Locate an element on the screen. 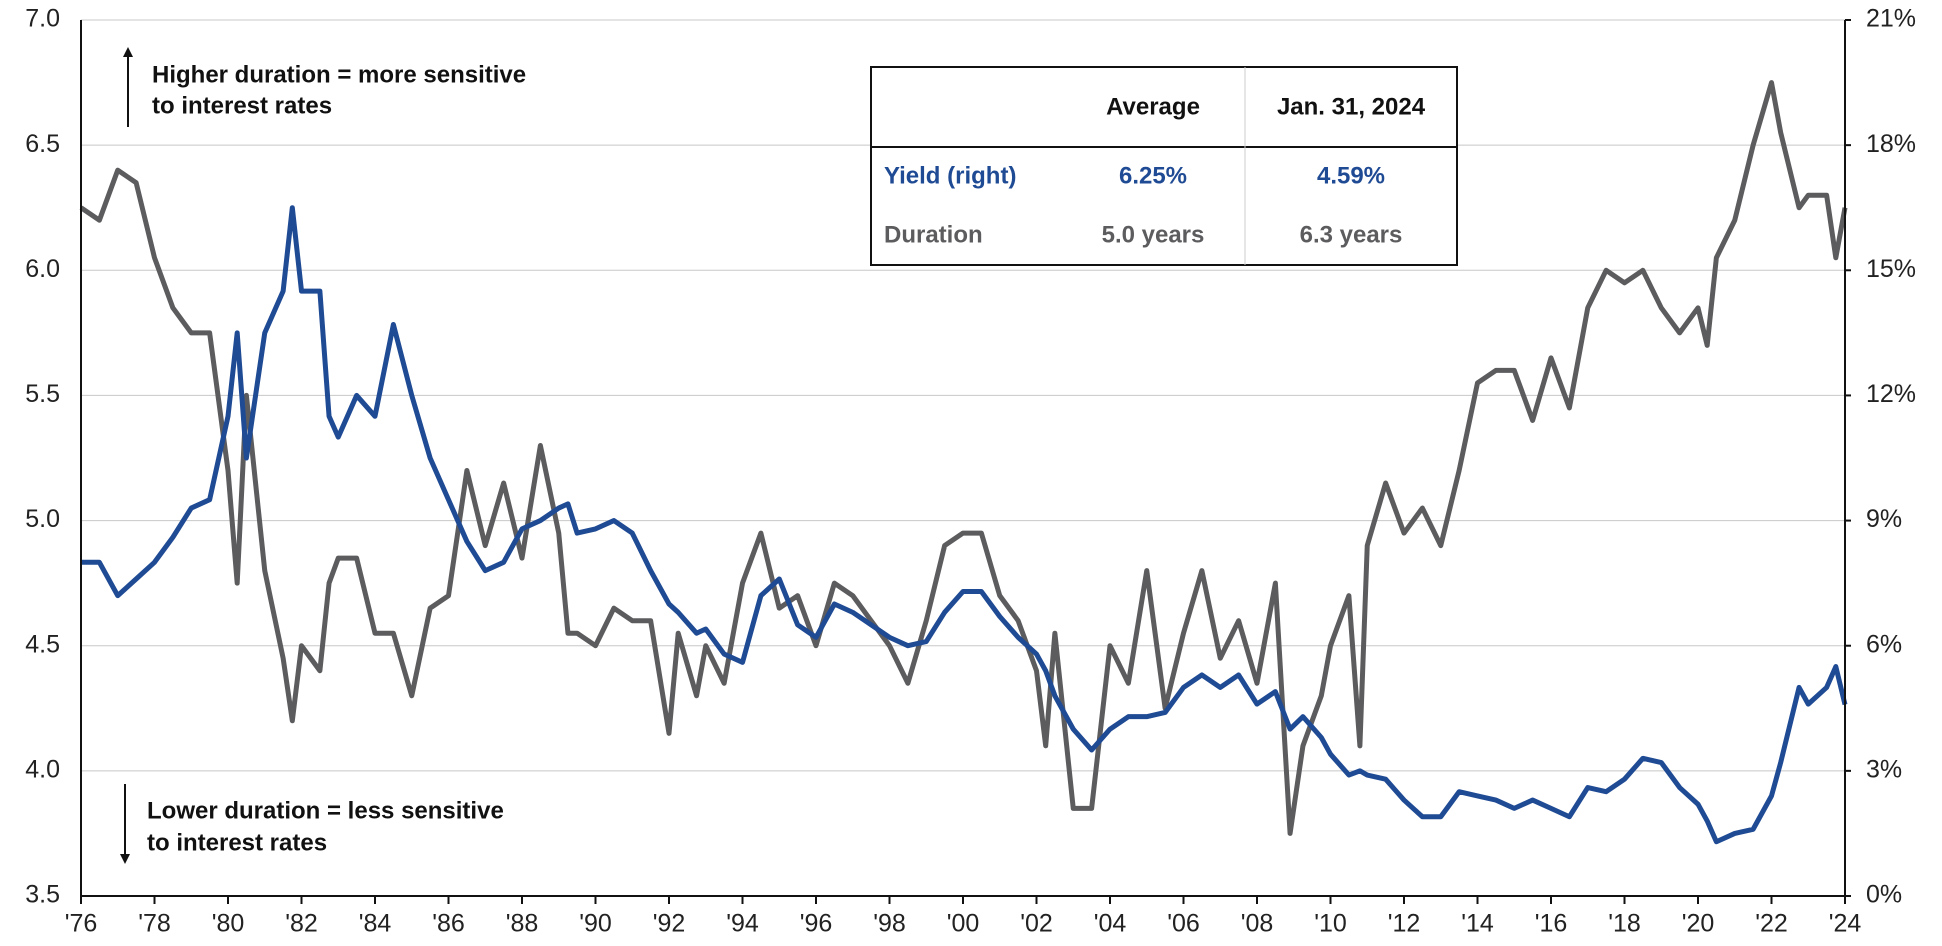 The image size is (1942, 946). annotation: Lower duration = less sensitive is located at coordinates (325, 810).